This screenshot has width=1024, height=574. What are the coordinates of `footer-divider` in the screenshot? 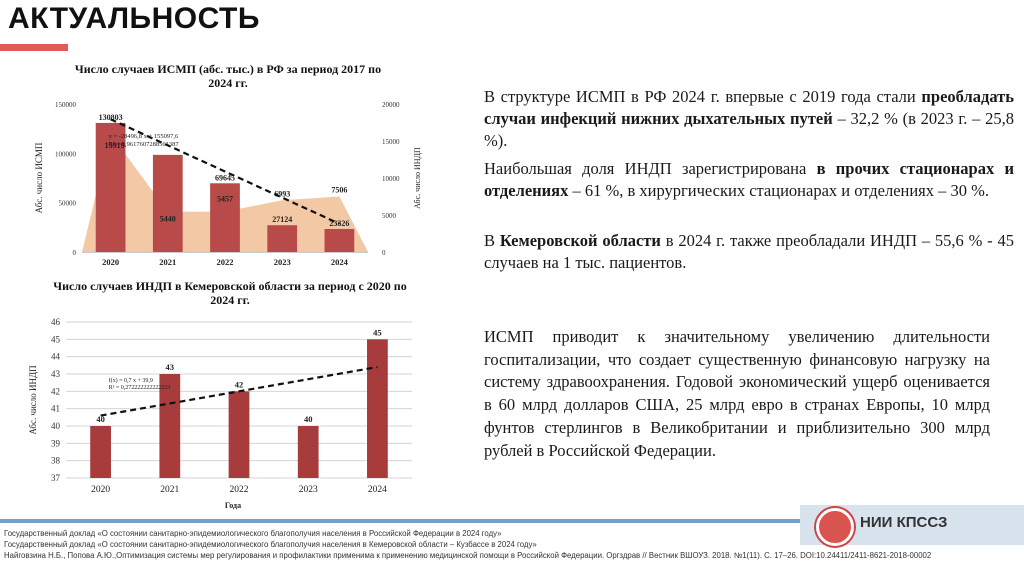 It's located at (400, 521).